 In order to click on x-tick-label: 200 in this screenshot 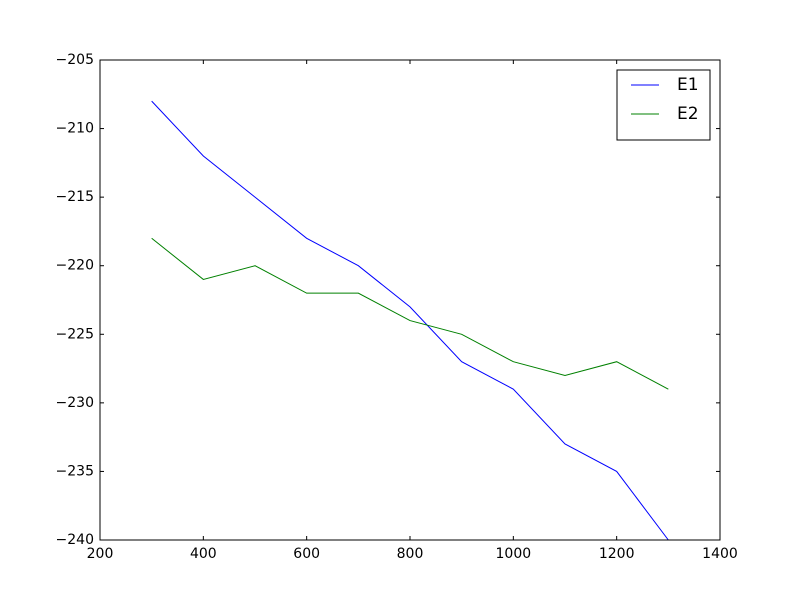, I will do `click(100, 554)`.